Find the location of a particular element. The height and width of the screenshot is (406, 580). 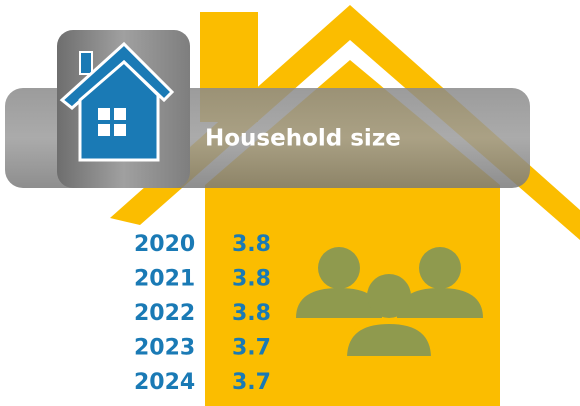

year-label: 2024 is located at coordinates (164, 382).